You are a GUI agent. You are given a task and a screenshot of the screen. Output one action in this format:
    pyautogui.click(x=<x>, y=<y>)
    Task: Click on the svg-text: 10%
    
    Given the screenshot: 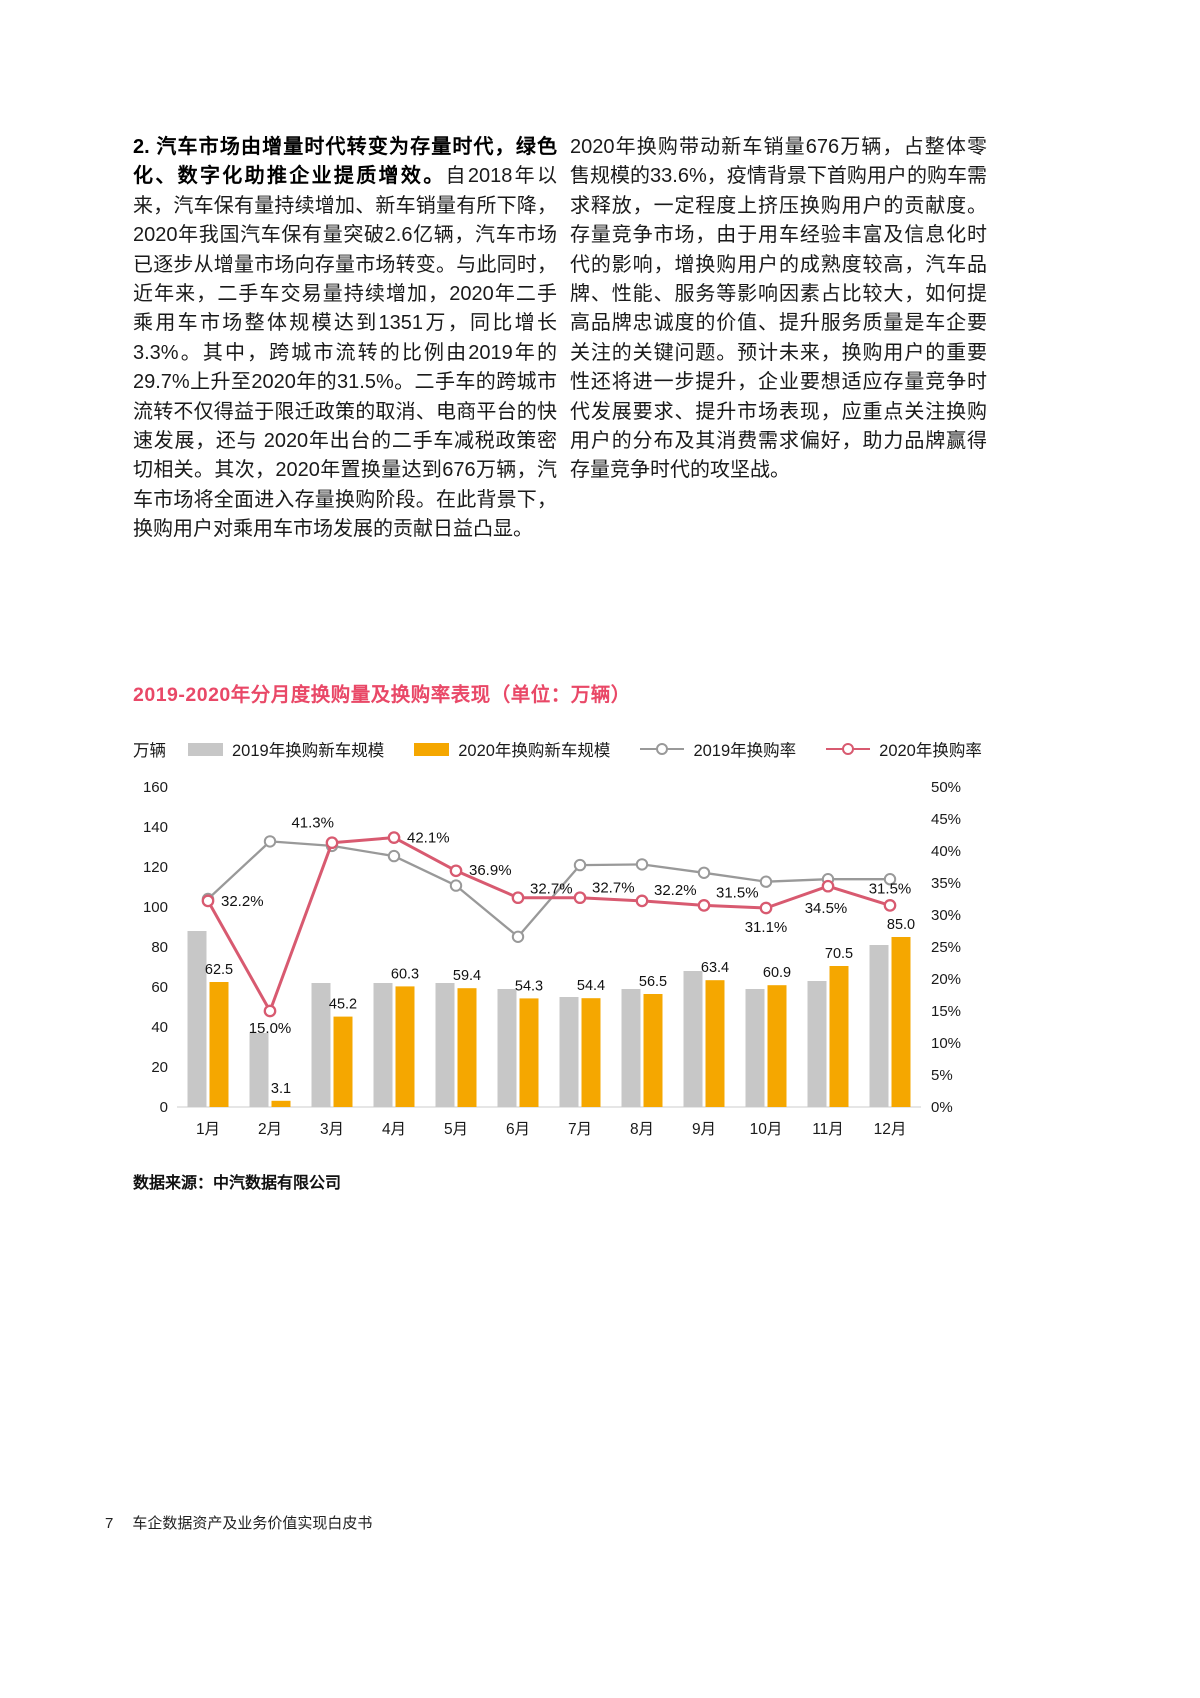 What is the action you would take?
    pyautogui.click(x=946, y=1043)
    